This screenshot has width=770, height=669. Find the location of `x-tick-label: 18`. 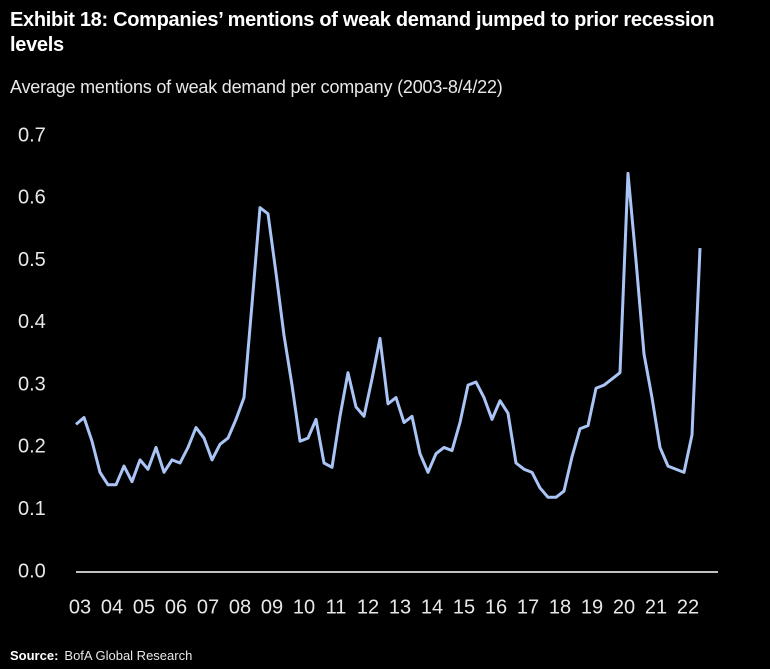

x-tick-label: 18 is located at coordinates (560, 607).